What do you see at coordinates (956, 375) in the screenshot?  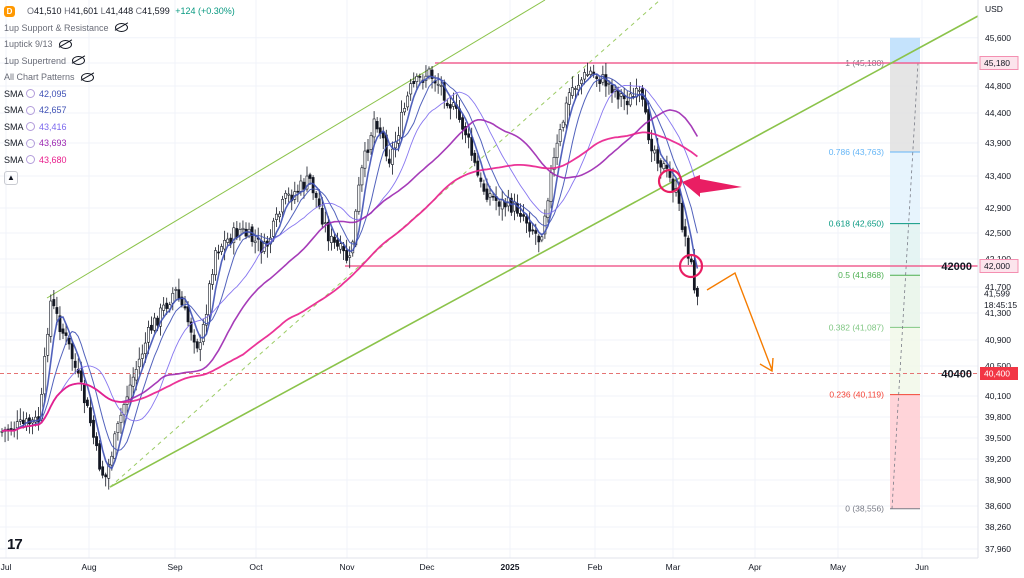 I see `level-label: 40400` at bounding box center [956, 375].